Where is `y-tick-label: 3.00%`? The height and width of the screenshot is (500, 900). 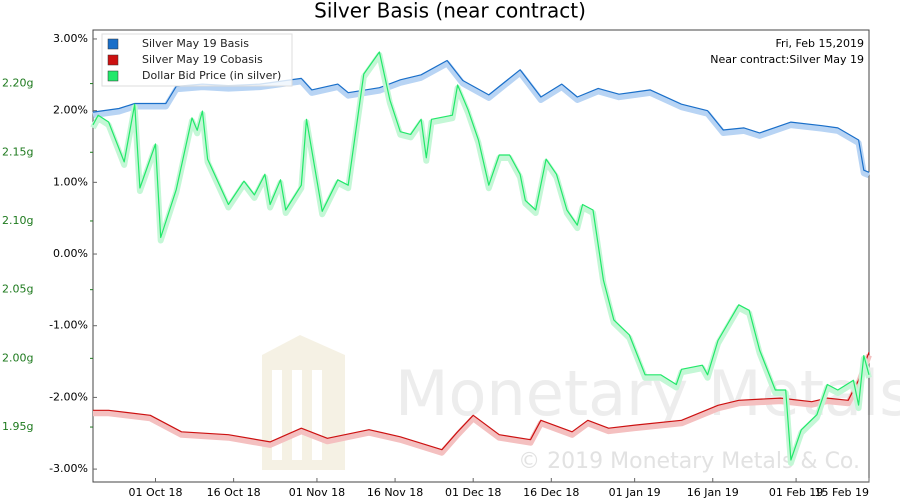
y-tick-label: 3.00% is located at coordinates (70, 38).